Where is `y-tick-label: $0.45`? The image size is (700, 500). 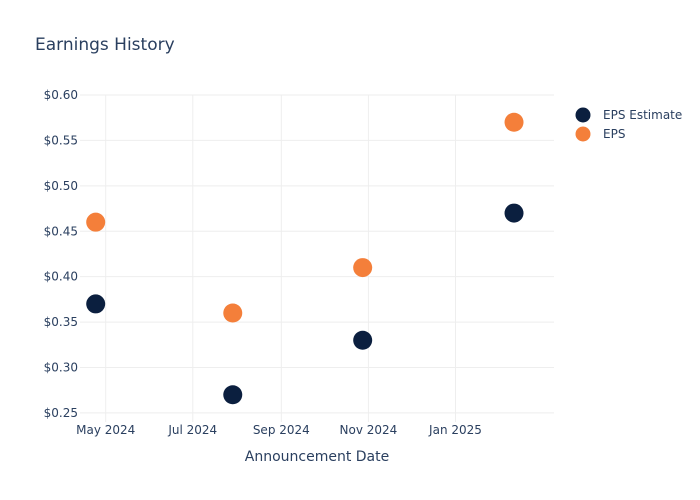
y-tick-label: $0.45 is located at coordinates (61, 231).